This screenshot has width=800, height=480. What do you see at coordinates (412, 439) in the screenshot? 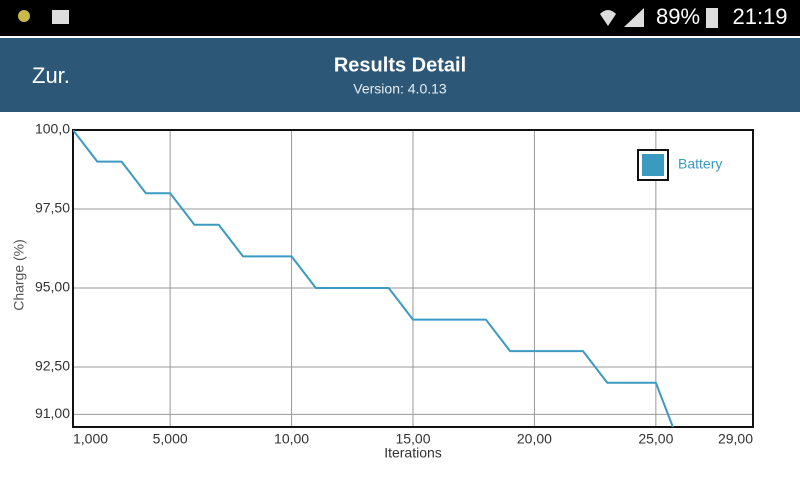
I see `x-tick-label: 15,00` at bounding box center [412, 439].